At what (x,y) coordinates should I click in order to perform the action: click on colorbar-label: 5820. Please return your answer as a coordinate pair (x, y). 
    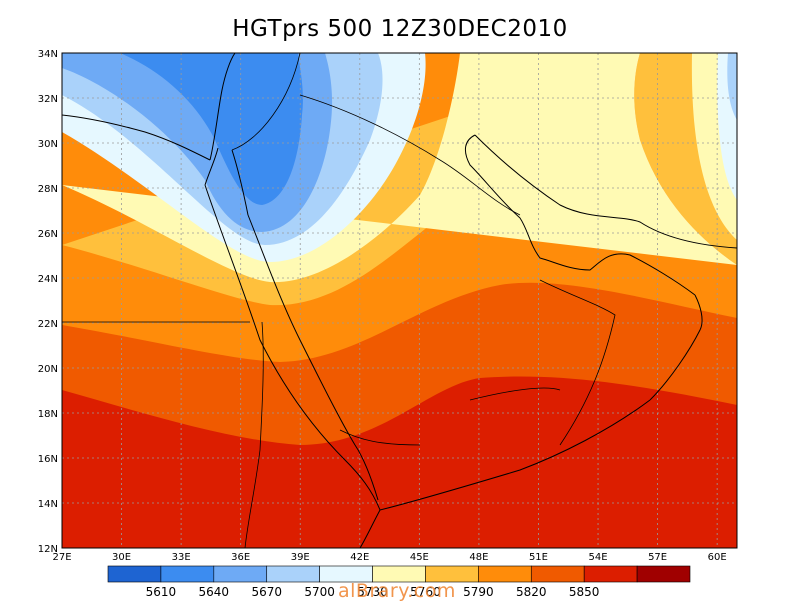
    Looking at the image, I should click on (531, 592).